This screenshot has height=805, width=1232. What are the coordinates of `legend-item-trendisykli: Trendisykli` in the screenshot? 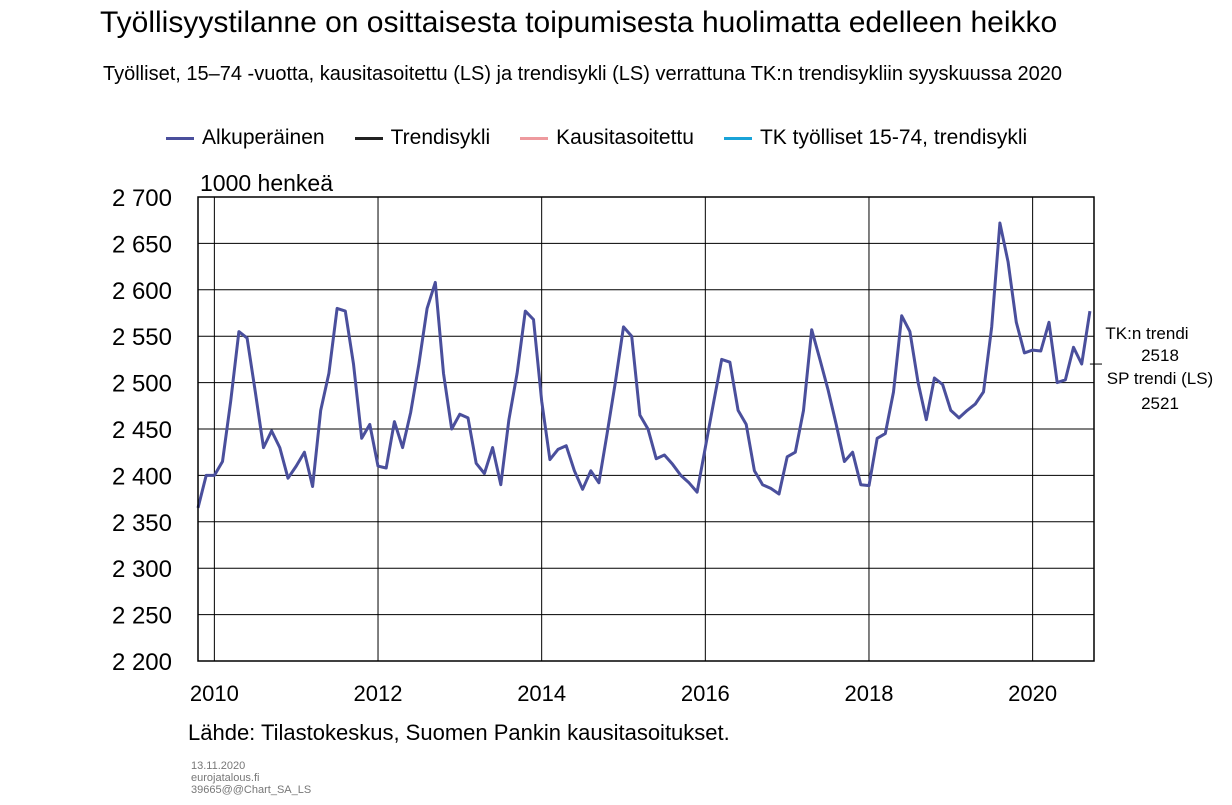 It's located at (422, 138).